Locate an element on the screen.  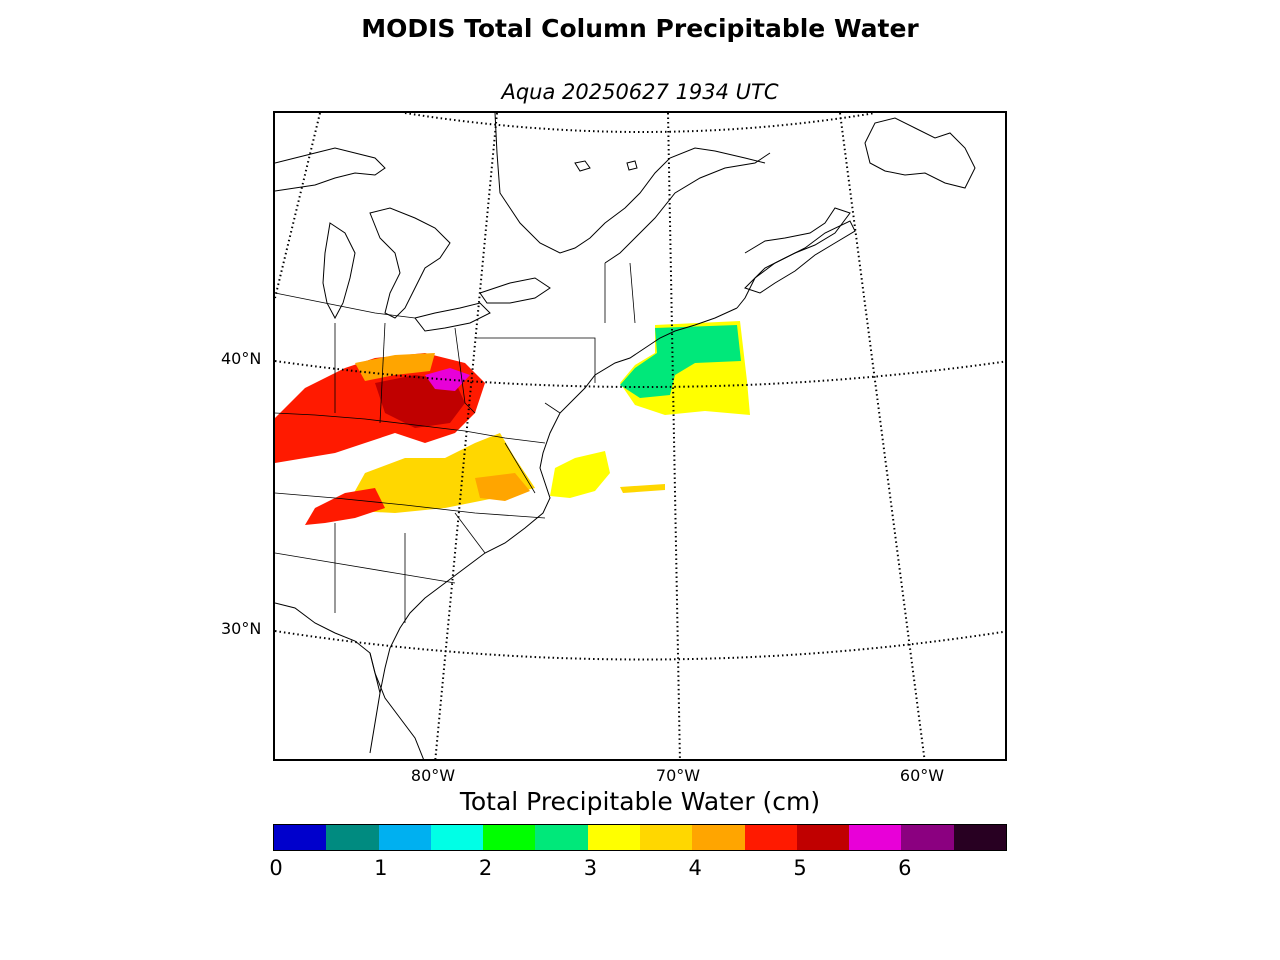
colorbar-tick-label: 0 is located at coordinates (276, 868).